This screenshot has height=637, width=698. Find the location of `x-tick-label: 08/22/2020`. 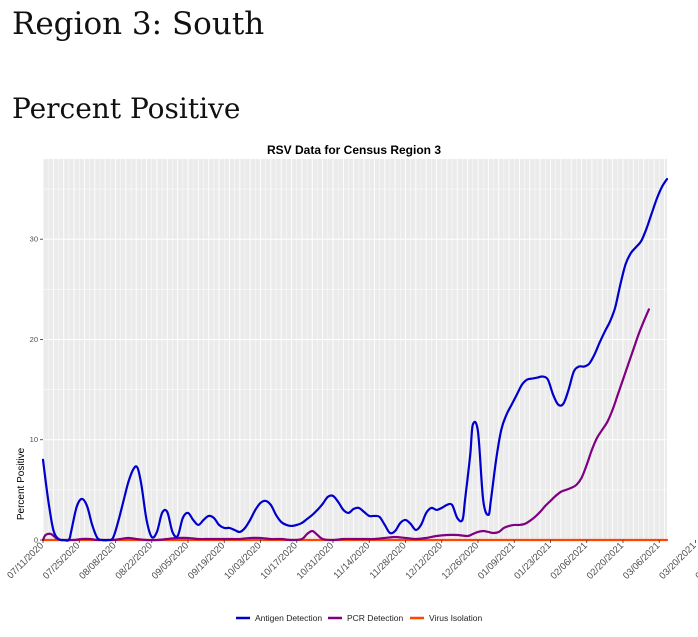

x-tick-label: 08/22/2020 is located at coordinates (133, 560).